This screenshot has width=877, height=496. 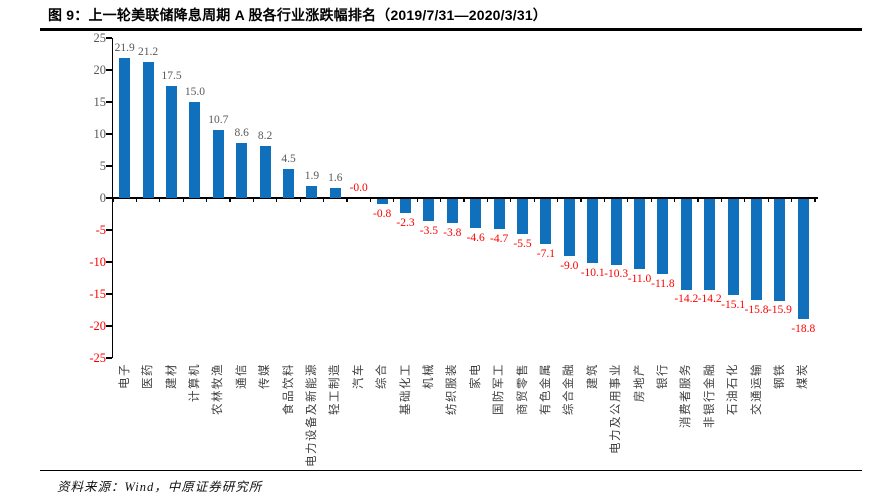 I want to click on bar-value-label: -5.5, so click(x=522, y=243).